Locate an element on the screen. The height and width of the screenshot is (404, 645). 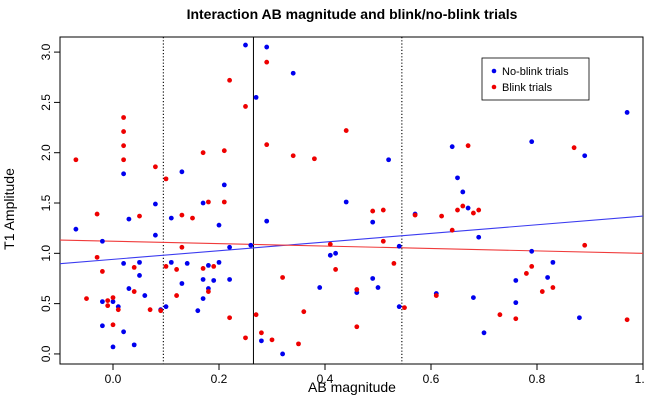
legend: No-blink trials Blink trials is located at coordinates (535, 79).